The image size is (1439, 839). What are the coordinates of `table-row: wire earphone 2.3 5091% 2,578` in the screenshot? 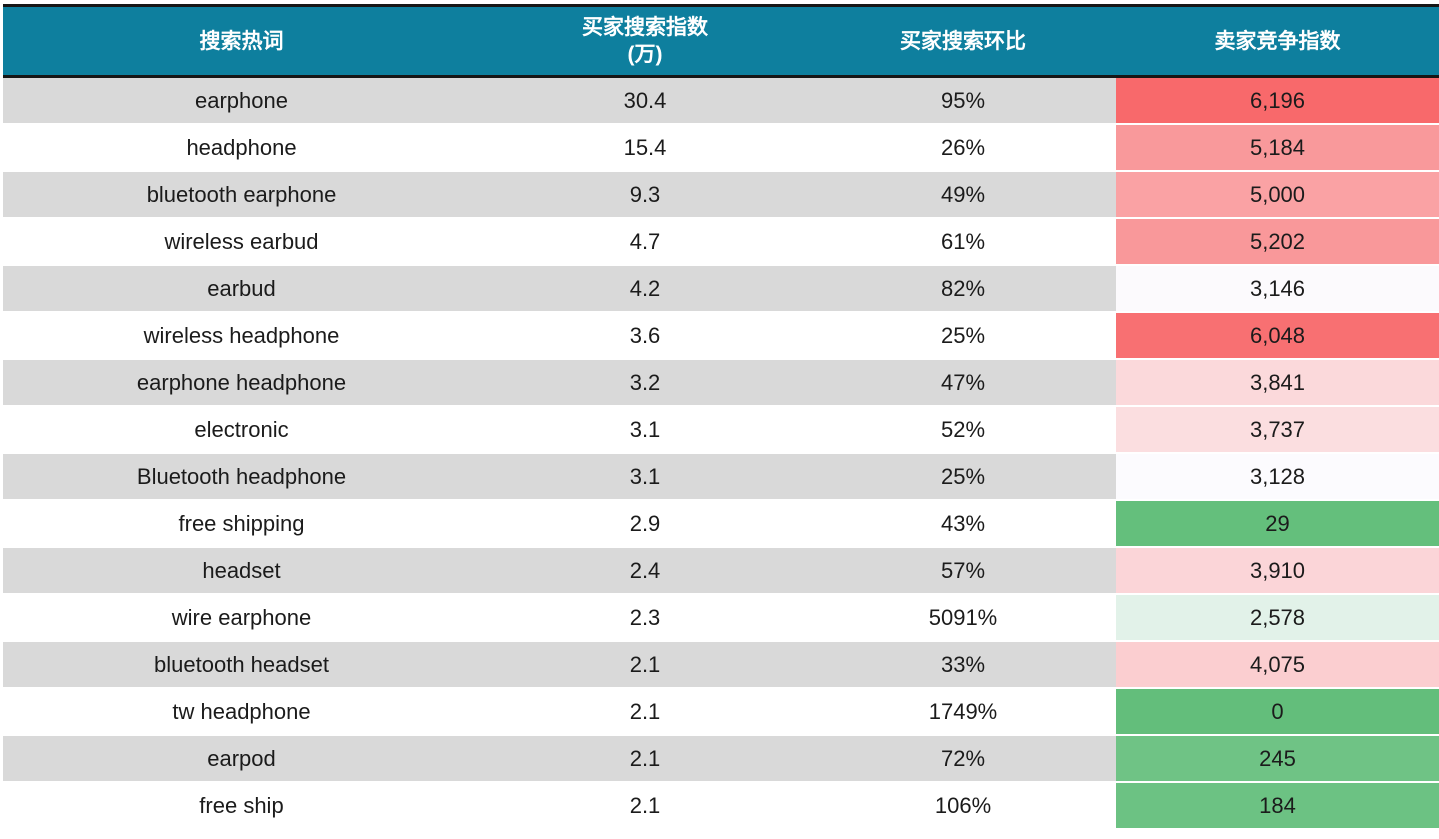 It's located at (721, 618).